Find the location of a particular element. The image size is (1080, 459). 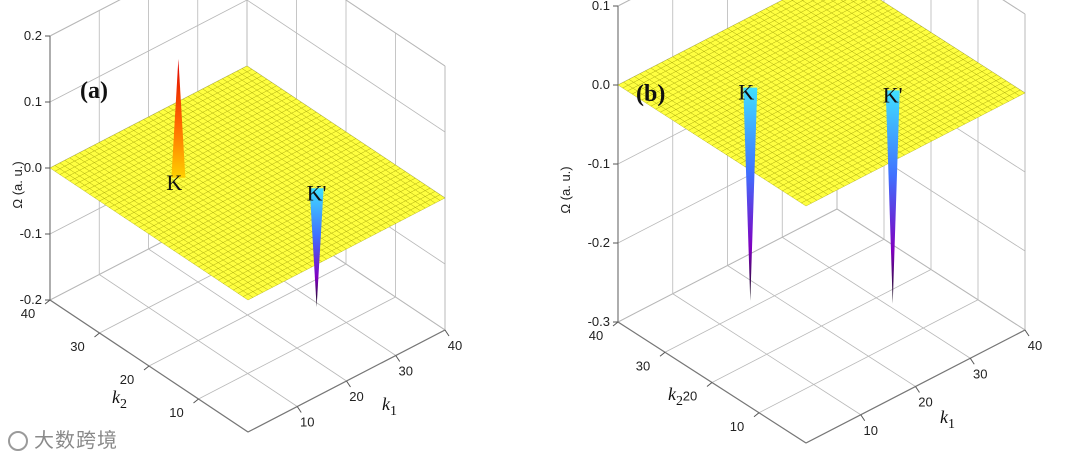

z-tick-label: 0.2 is located at coordinates (33, 35).